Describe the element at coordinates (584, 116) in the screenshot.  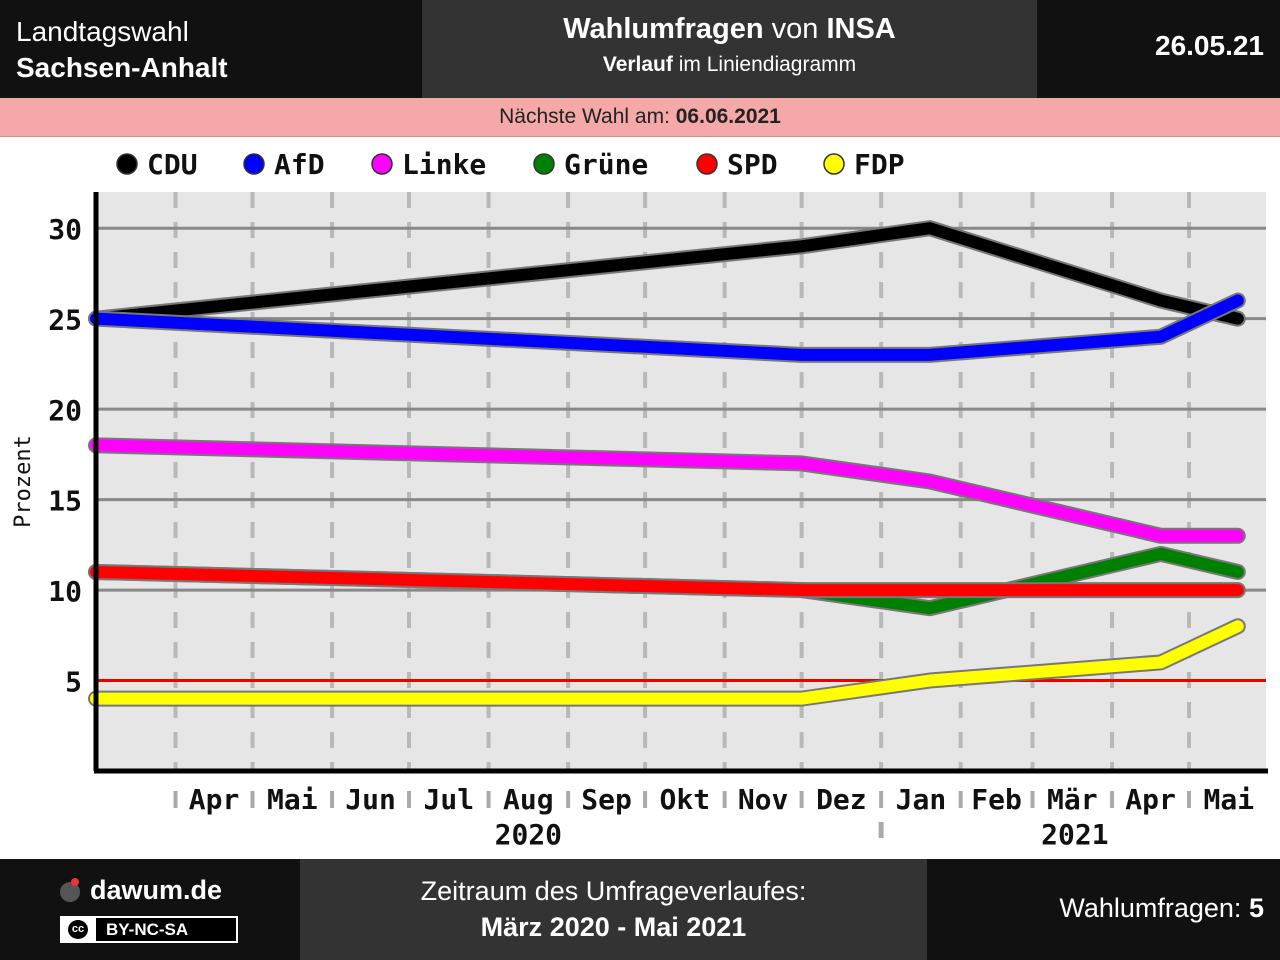
I see `next-election-label: Nächste Wahl am:` at that location.